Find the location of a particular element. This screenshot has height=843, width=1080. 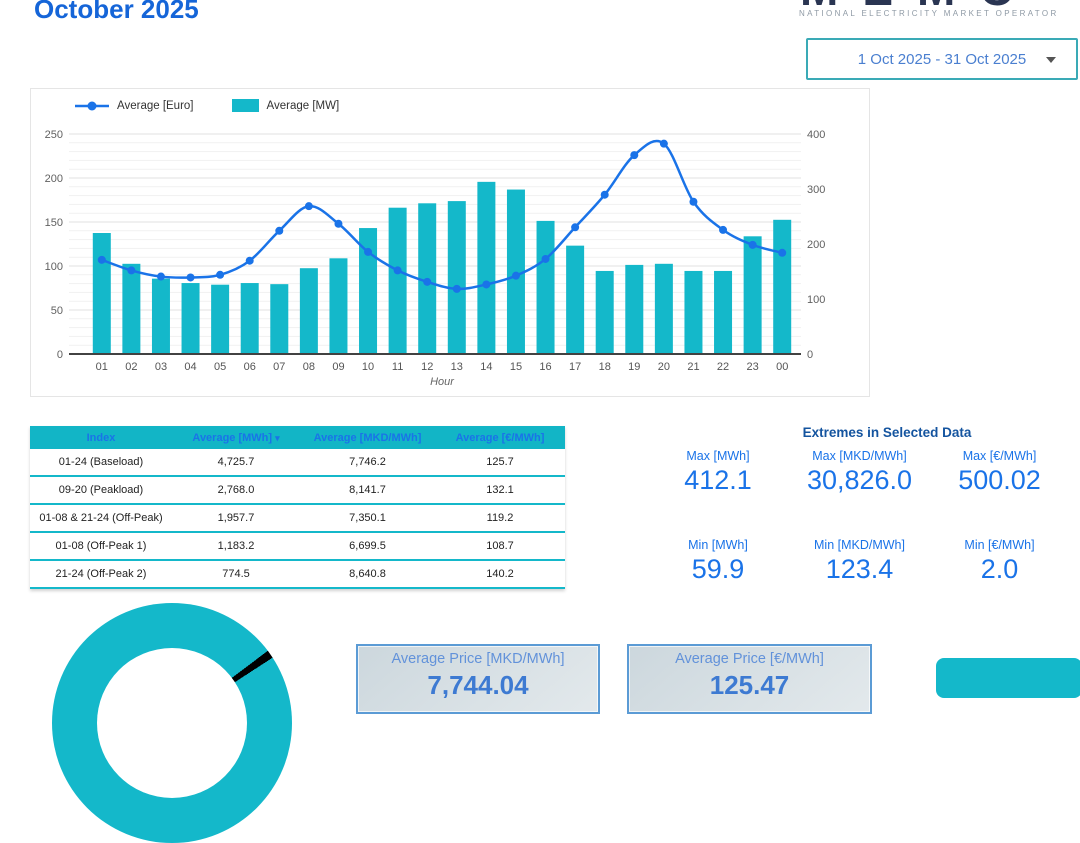

extremes-title: Extremes in Selected Data is located at coordinates (887, 432).